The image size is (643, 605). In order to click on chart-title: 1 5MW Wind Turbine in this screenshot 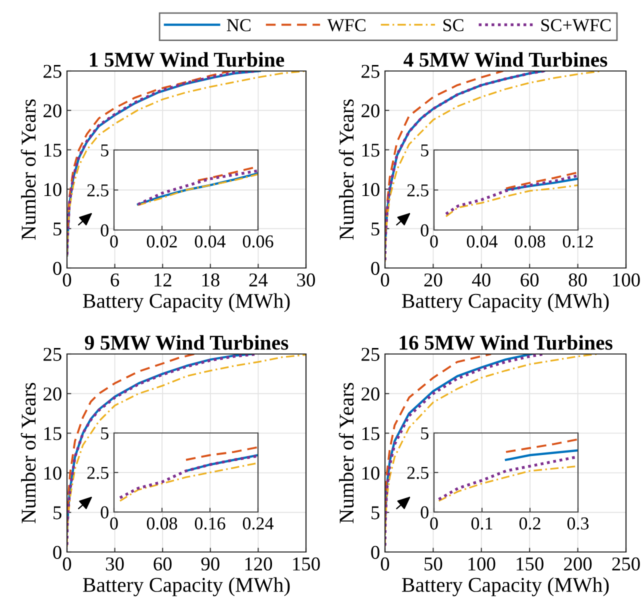, I will do `click(187, 59)`.